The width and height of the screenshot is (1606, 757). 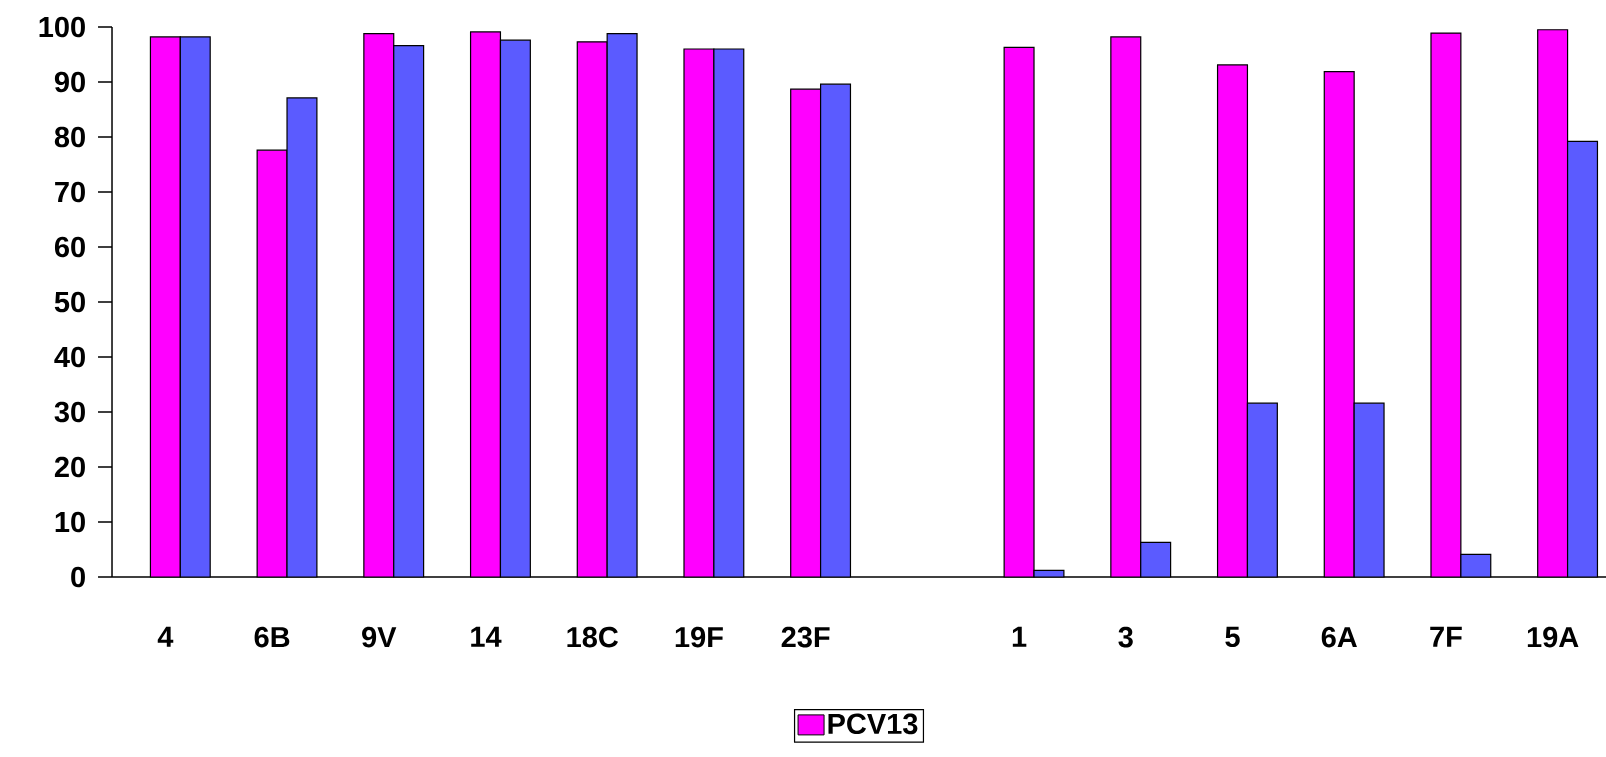 What do you see at coordinates (1232, 637) in the screenshot?
I see `x-tick-label: 5` at bounding box center [1232, 637].